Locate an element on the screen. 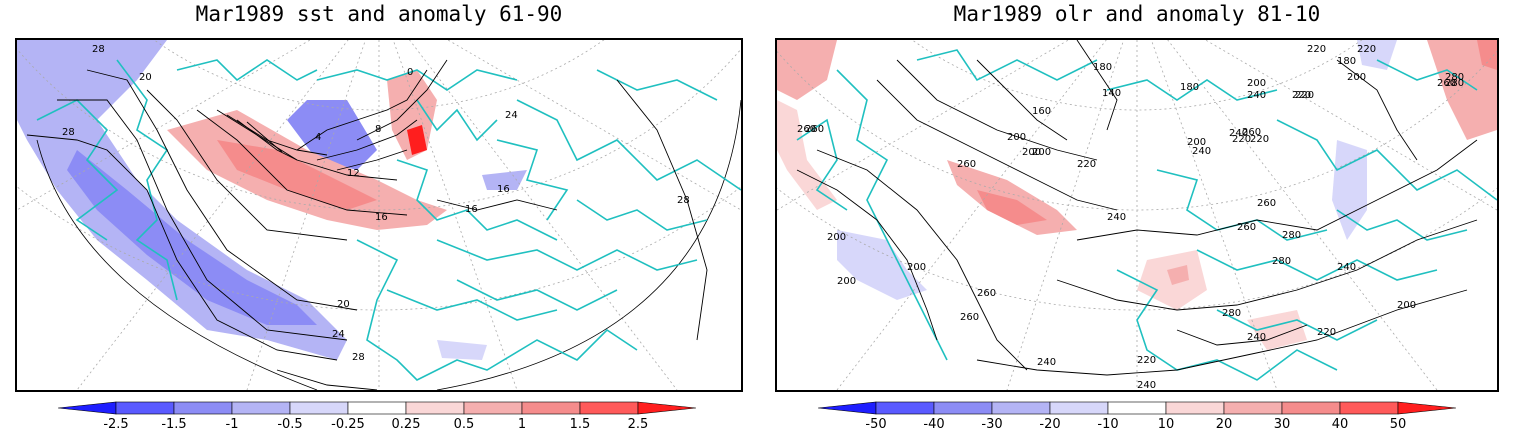 The image size is (1520, 430). colorbar-tick-label: -10 is located at coordinates (1107, 423).